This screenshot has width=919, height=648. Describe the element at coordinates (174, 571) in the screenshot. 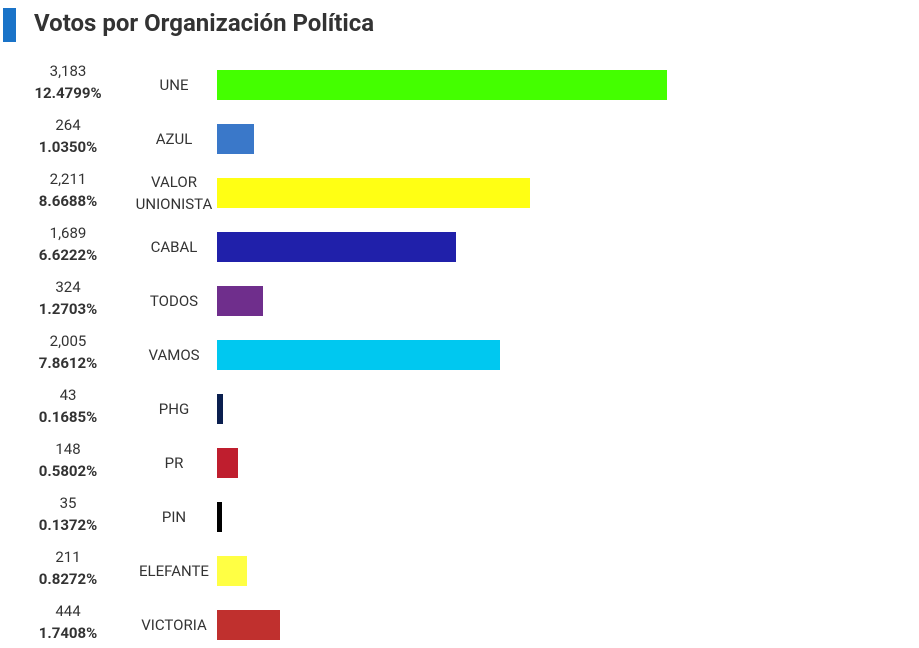

I see `party-label: ELEFANTE` at that location.